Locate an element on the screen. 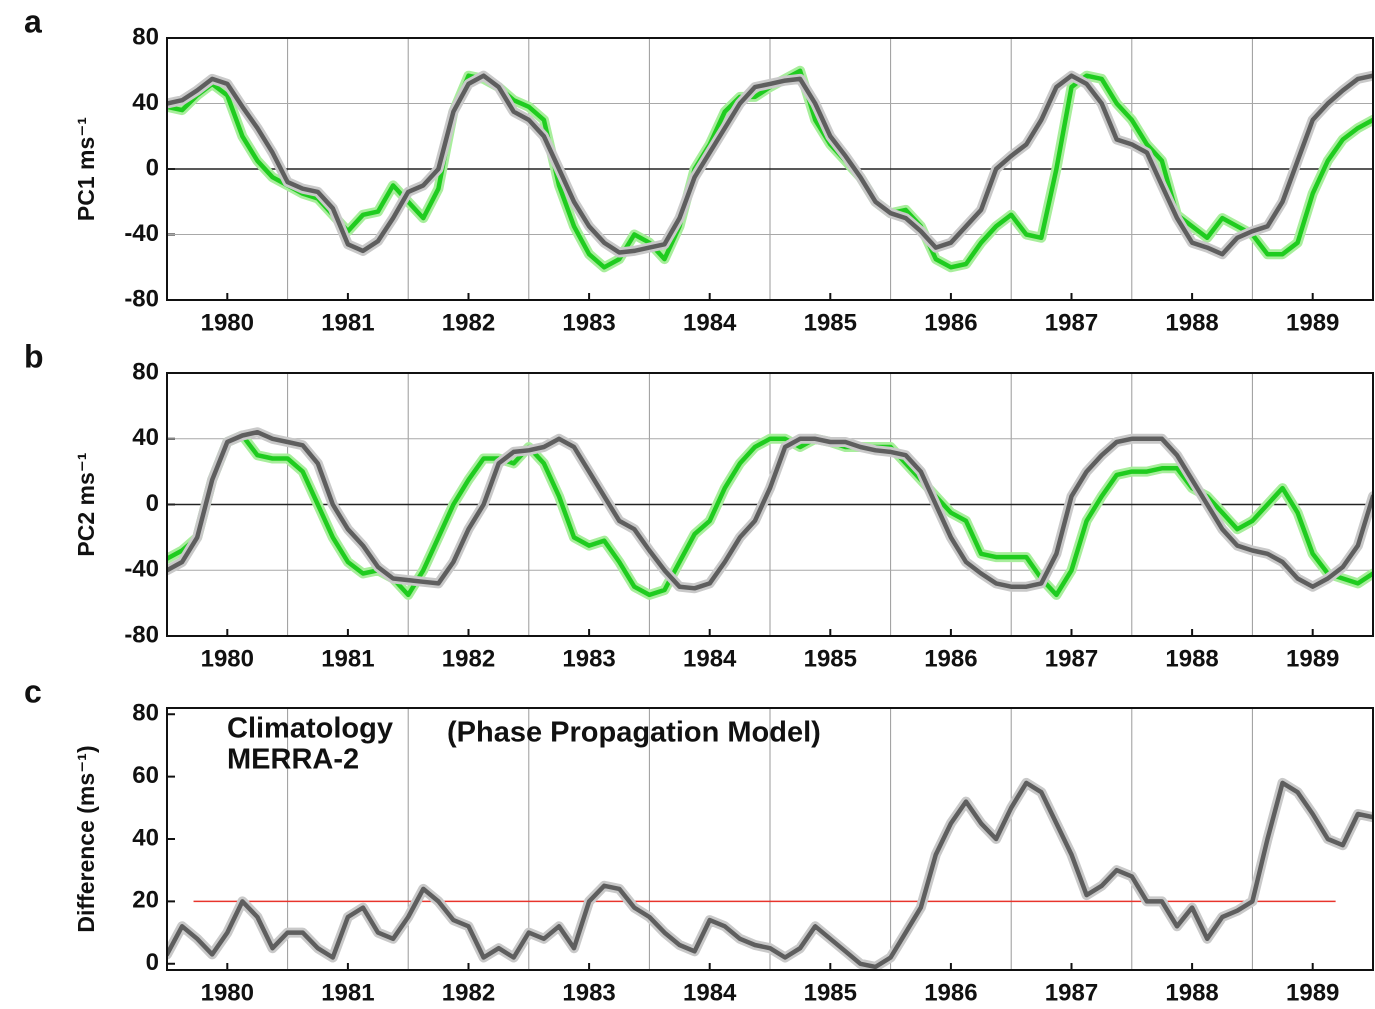  y-axis-label: PC2 ms⁻¹ is located at coordinates (86, 504).